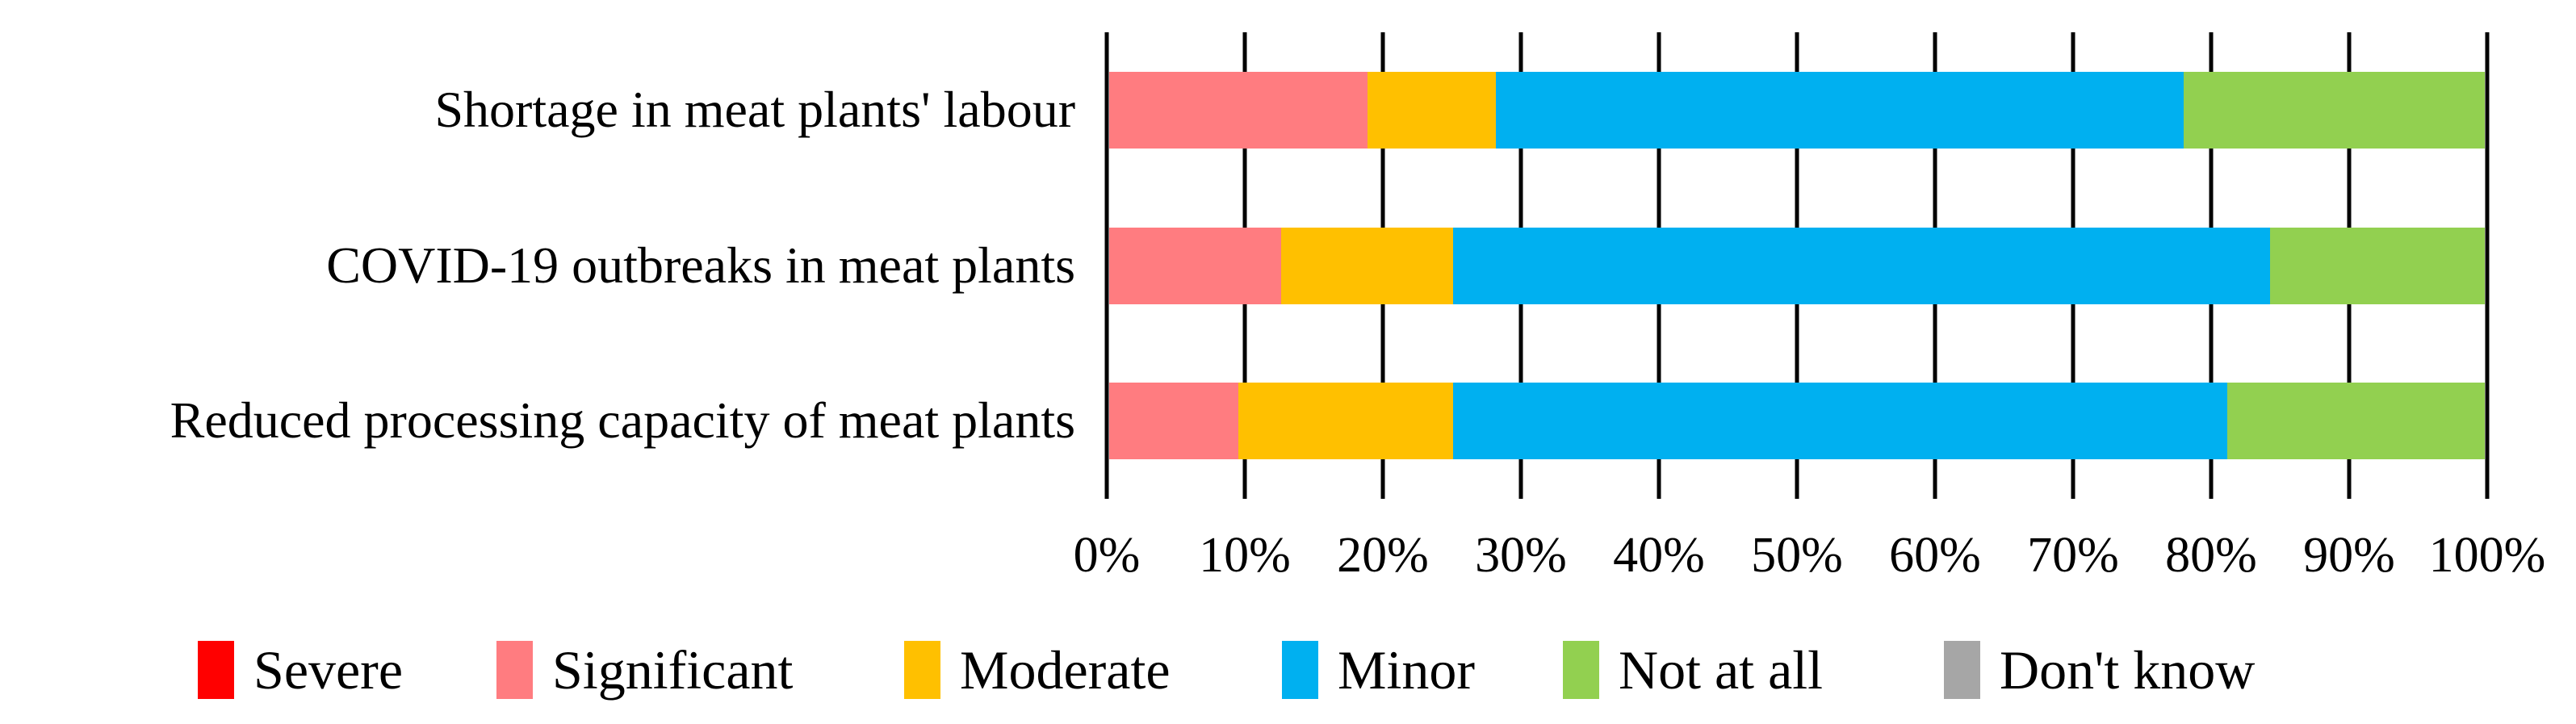  Describe the element at coordinates (1106, 265) in the screenshot. I see `gridline-0%` at that location.